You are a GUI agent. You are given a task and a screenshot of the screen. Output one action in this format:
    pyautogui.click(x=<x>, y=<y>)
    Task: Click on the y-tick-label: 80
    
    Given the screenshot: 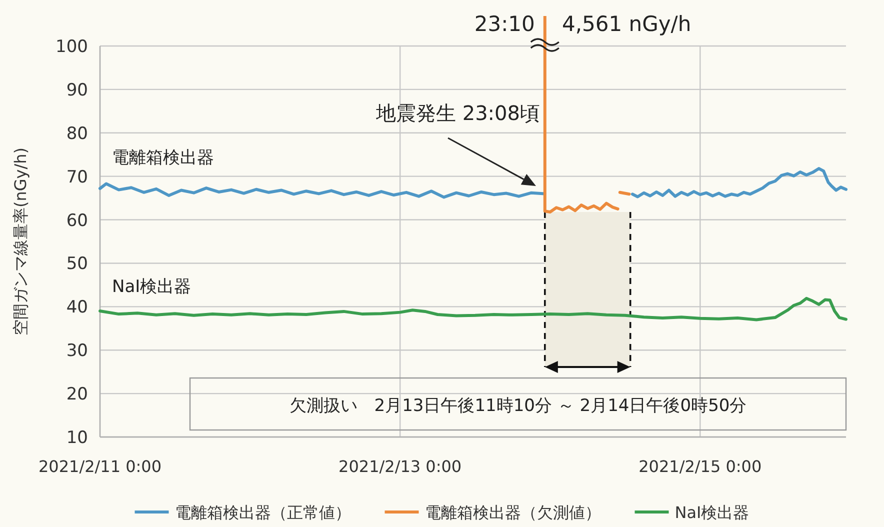 What is the action you would take?
    pyautogui.click(x=77, y=134)
    